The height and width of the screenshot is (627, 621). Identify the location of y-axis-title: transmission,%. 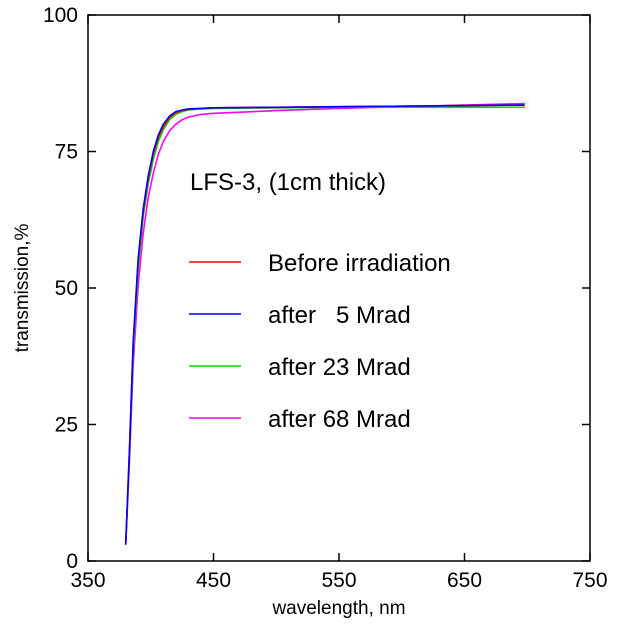
(22, 287).